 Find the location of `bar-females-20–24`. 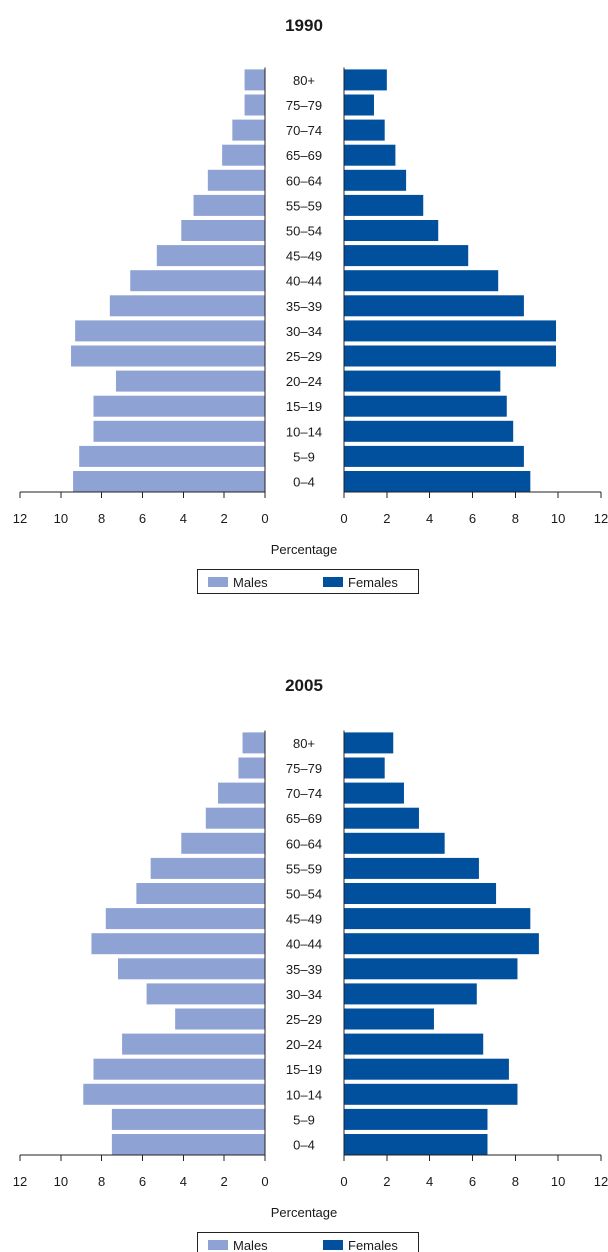

bar-females-20–24 is located at coordinates (414, 1044).